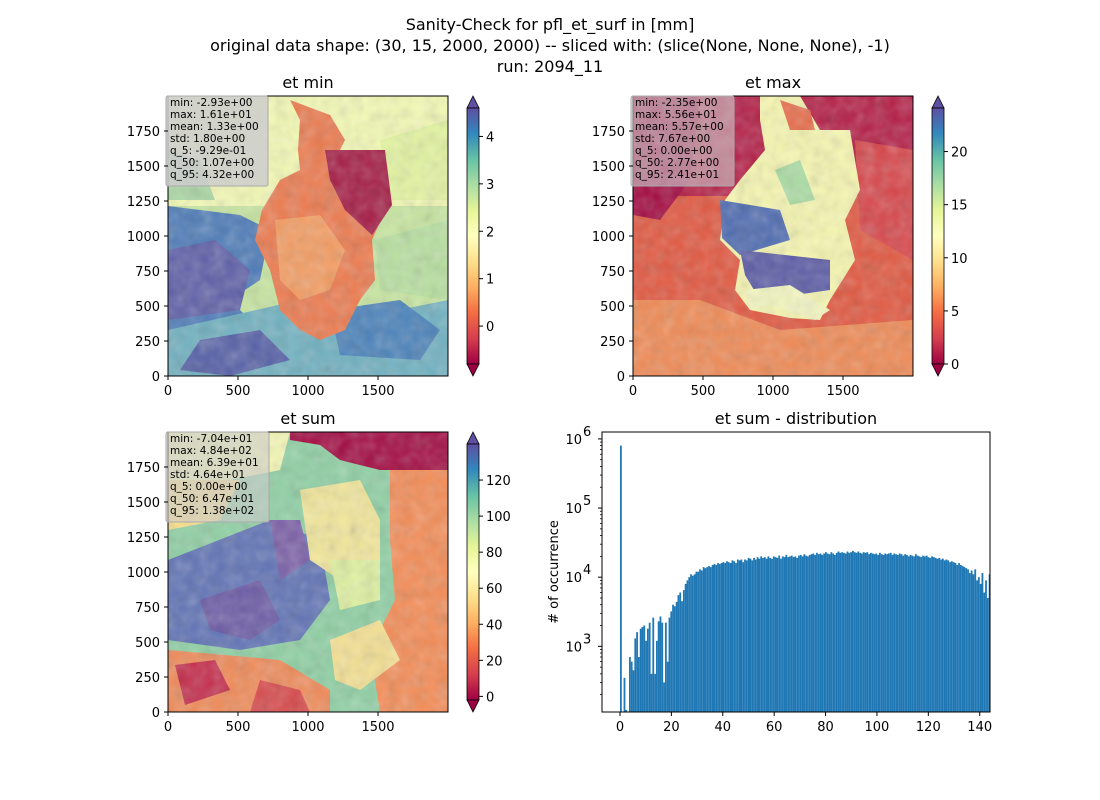  I want to click on suptitle-line-3: run: 2094_11, so click(550, 67).